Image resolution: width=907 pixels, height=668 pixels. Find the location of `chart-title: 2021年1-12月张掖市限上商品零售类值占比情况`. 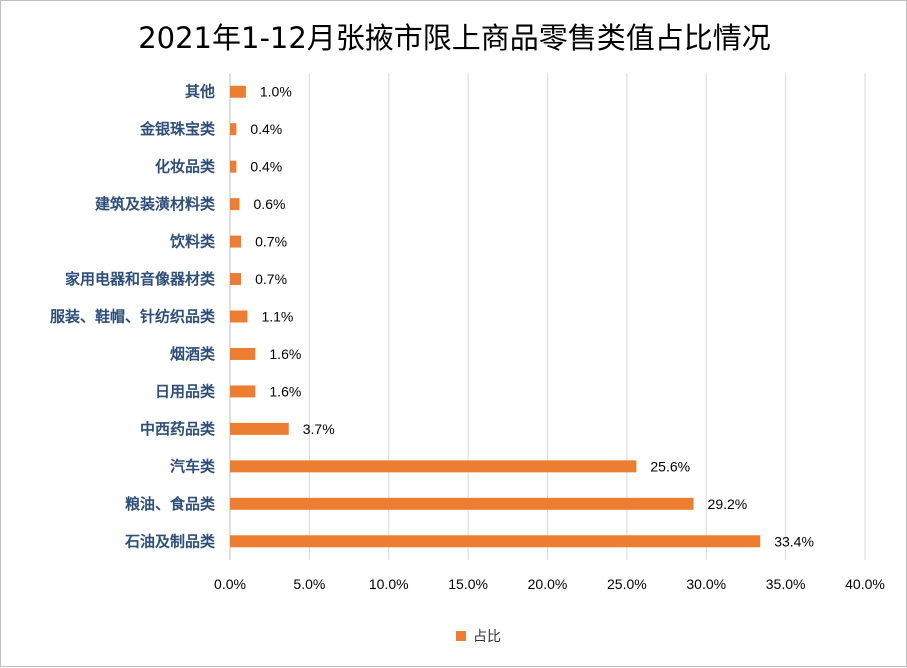

chart-title: 2021年1-12月张掖市限上商品零售类值占比情况 is located at coordinates (454, 38).